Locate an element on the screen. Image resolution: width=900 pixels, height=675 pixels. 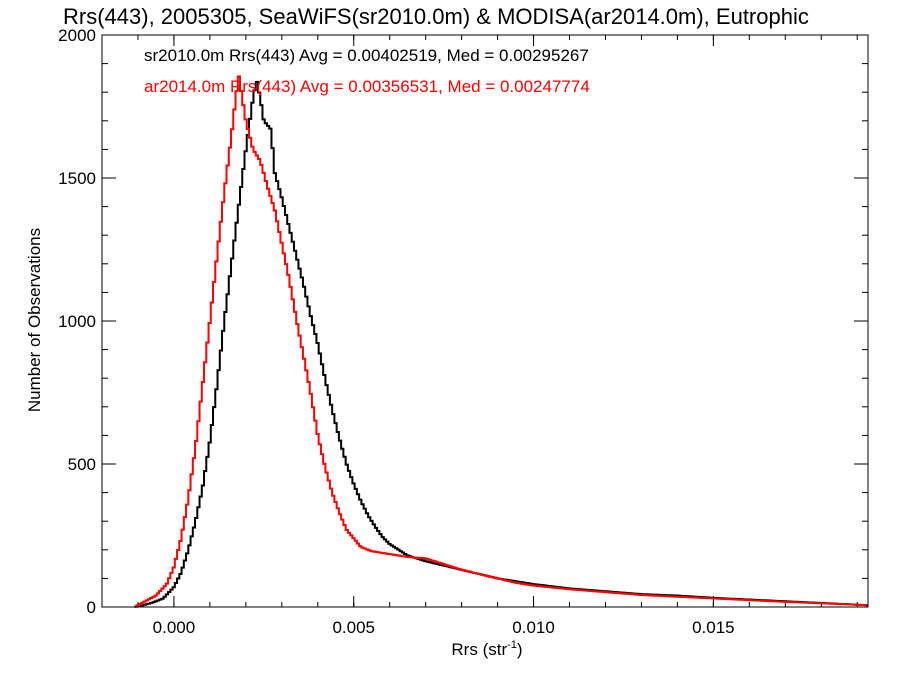
x-tick-label: 0.015 is located at coordinates (713, 627).